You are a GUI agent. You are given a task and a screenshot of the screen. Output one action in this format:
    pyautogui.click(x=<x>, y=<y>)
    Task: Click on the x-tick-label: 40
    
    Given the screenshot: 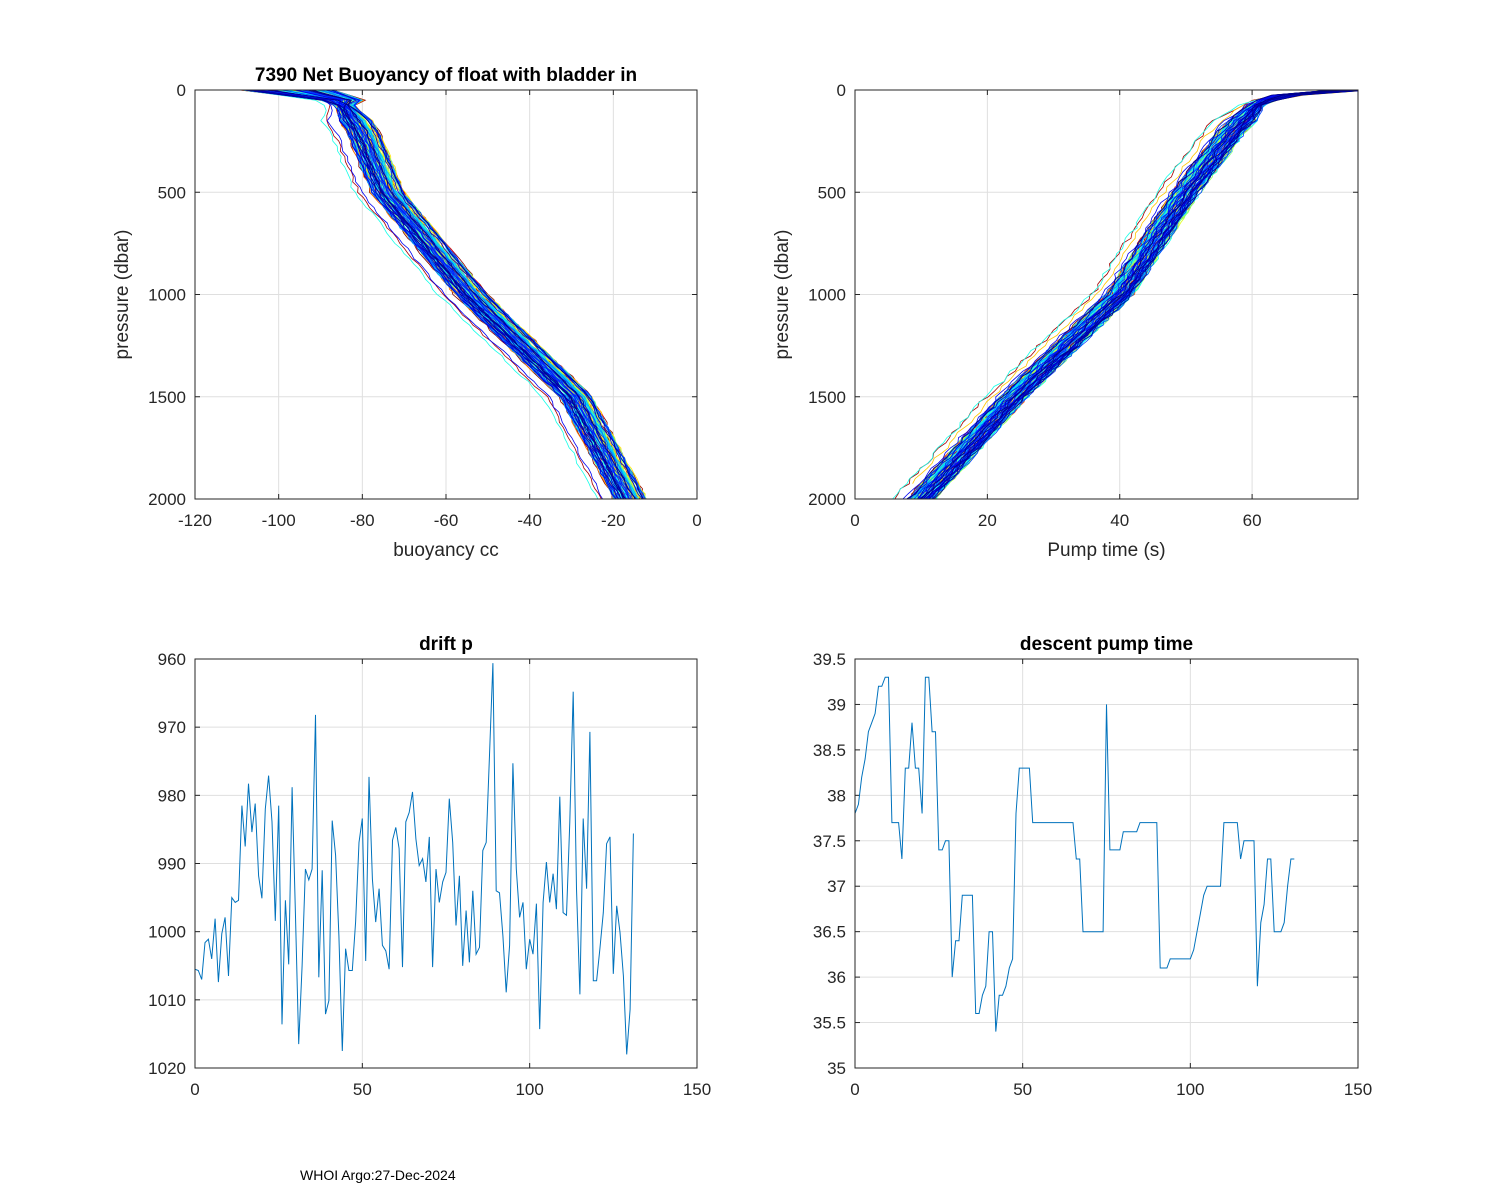 What is the action you would take?
    pyautogui.click(x=1119, y=520)
    